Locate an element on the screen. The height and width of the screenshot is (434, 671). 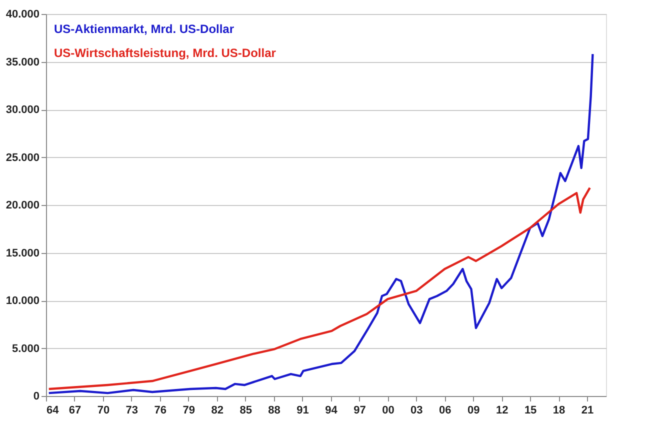
y-tick-label: 25.000 is located at coordinates (23, 158).